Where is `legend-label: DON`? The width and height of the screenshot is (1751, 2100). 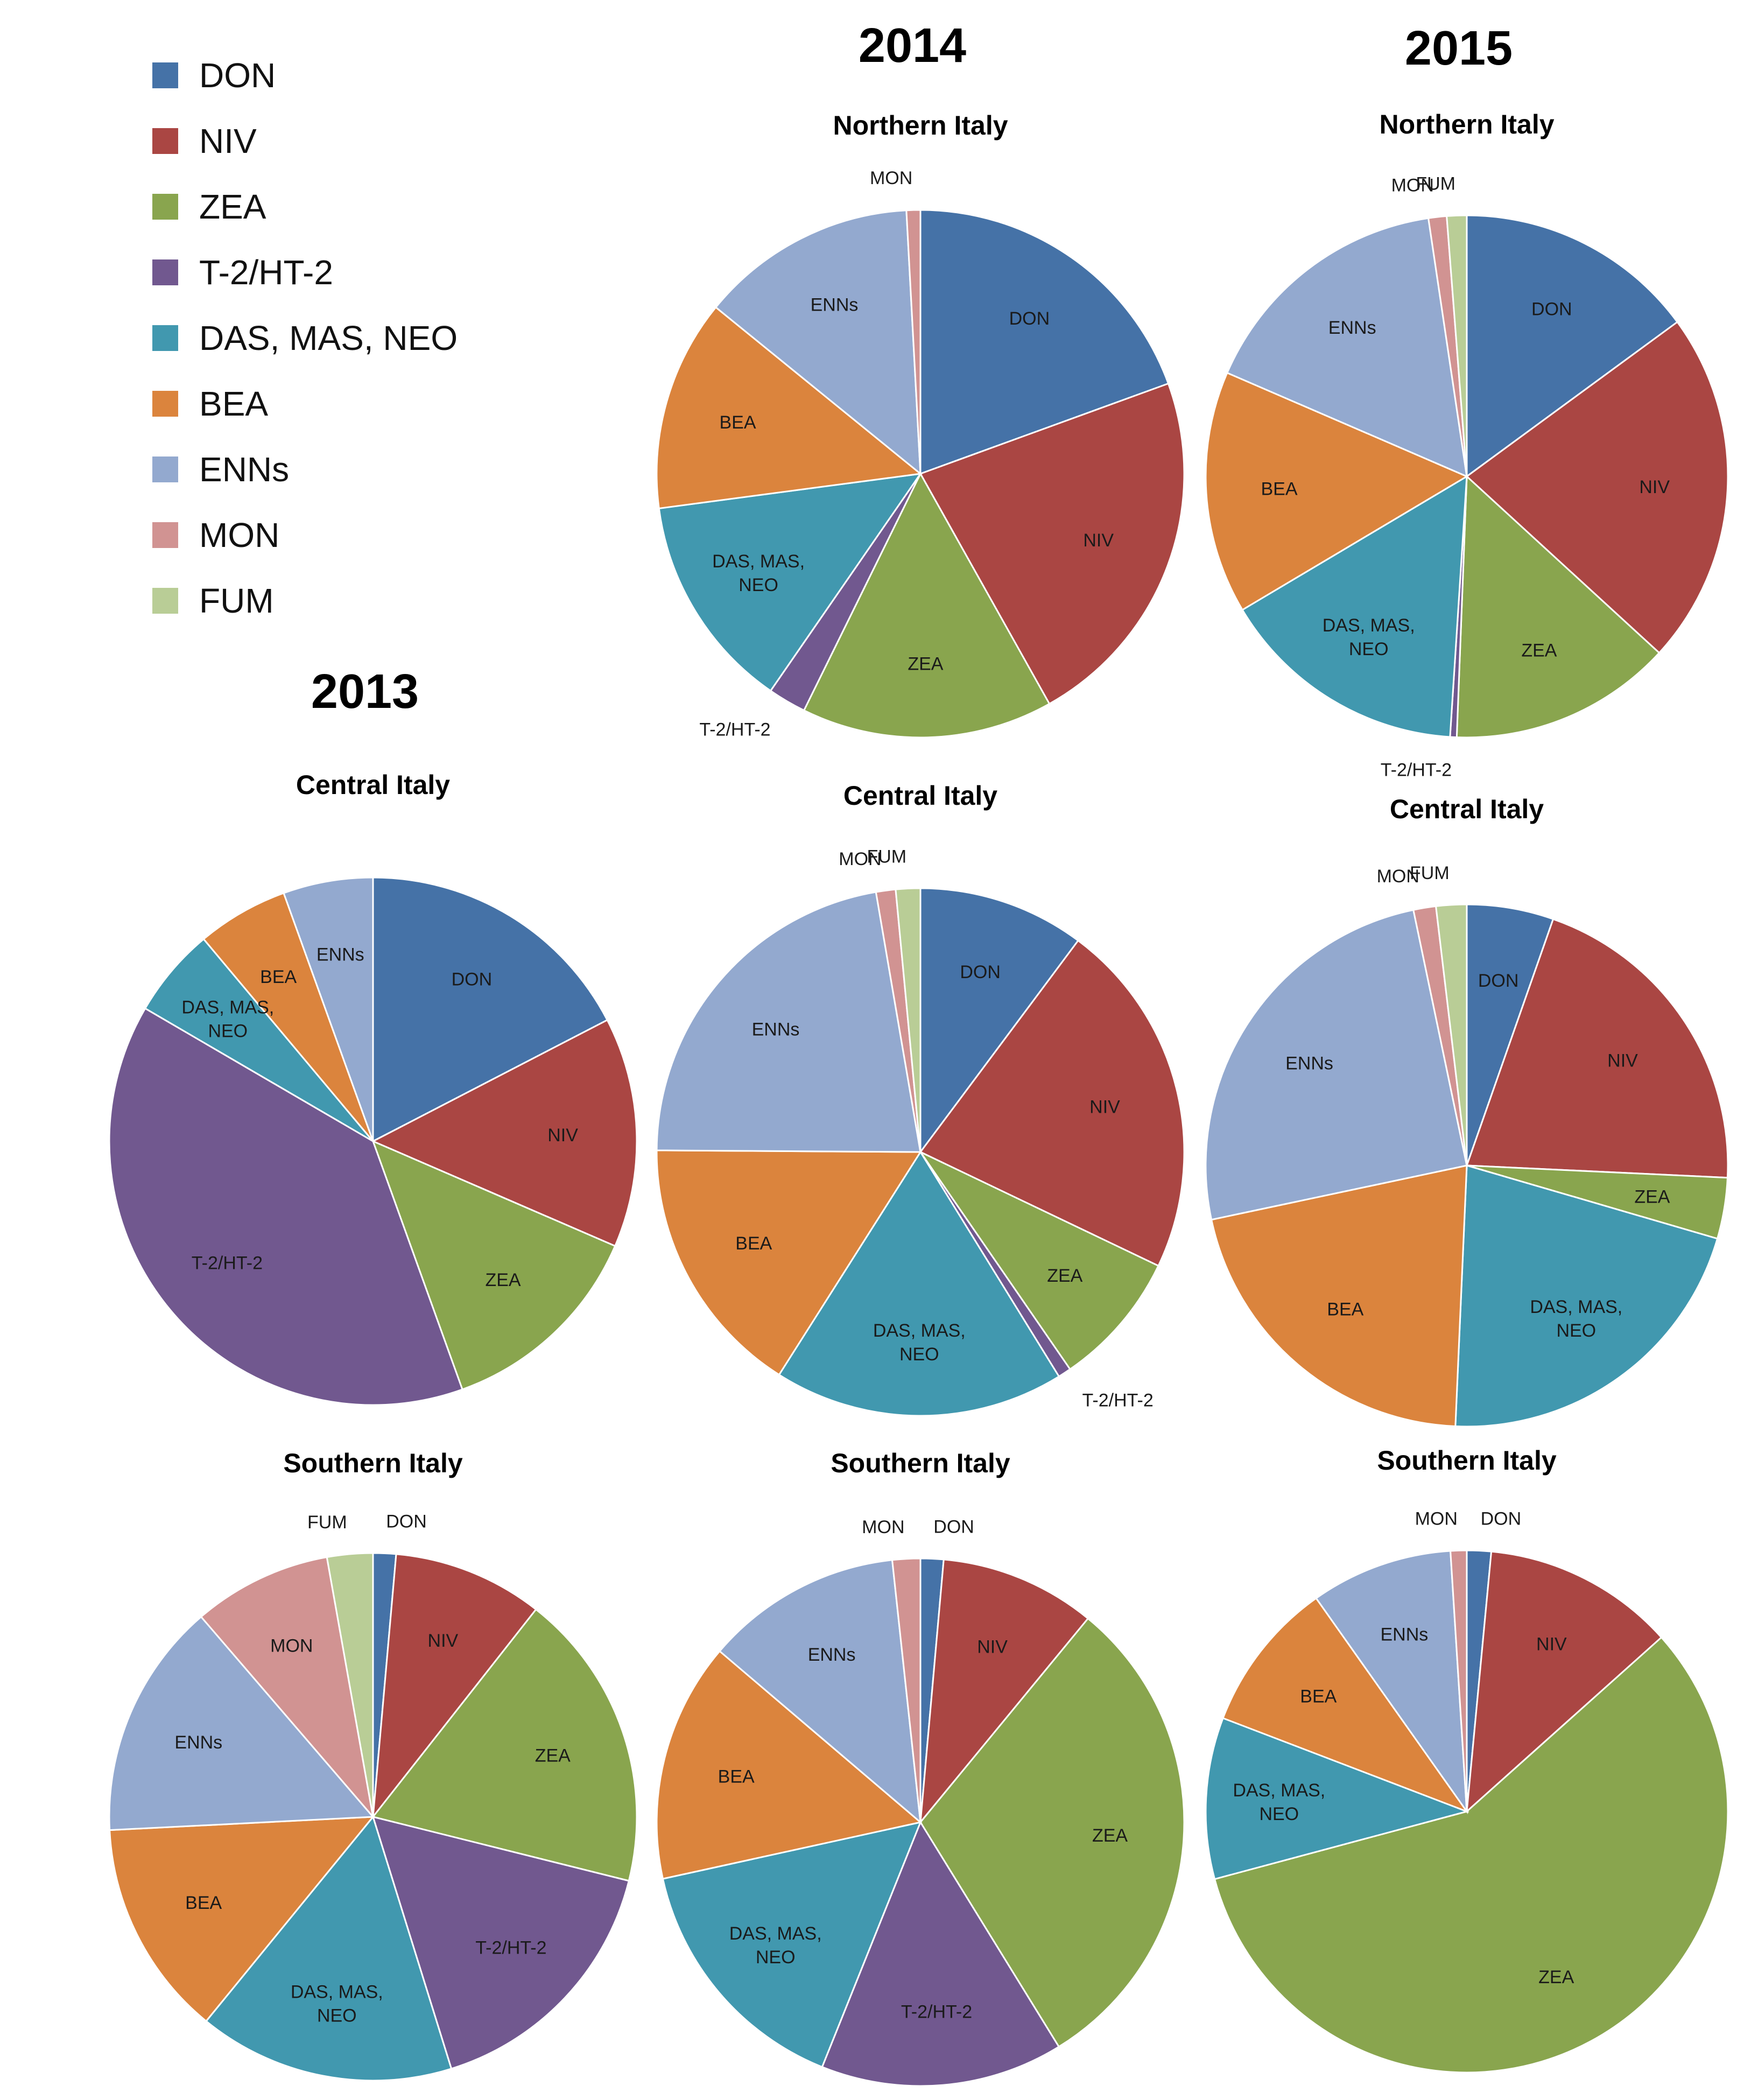 legend-label: DON is located at coordinates (237, 76).